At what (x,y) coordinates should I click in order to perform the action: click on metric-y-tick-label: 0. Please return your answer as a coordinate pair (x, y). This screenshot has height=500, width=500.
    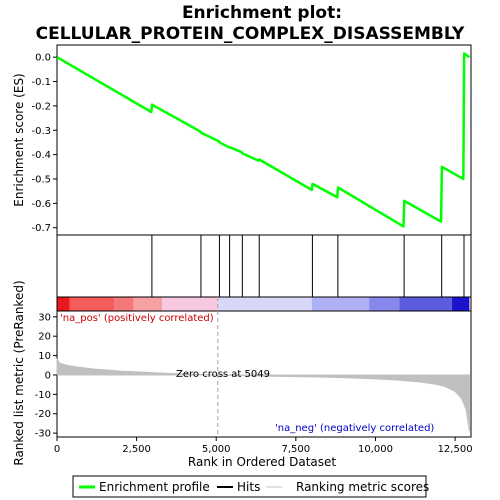
    Looking at the image, I should click on (48, 375).